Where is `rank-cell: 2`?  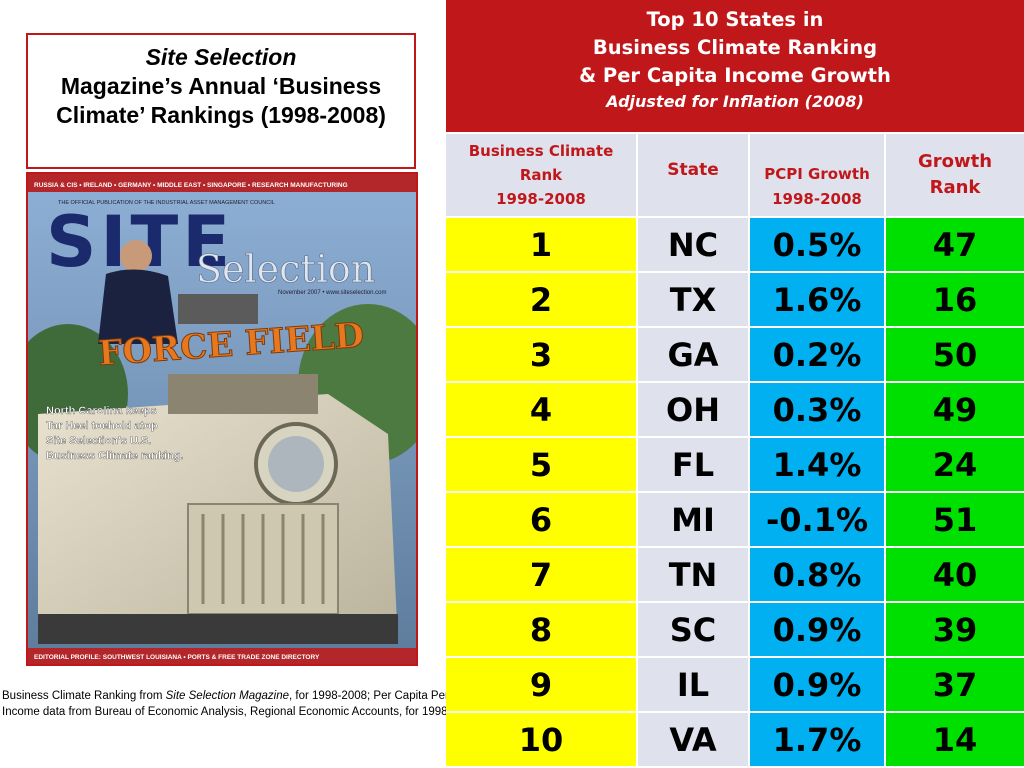 rank-cell: 2 is located at coordinates (541, 299).